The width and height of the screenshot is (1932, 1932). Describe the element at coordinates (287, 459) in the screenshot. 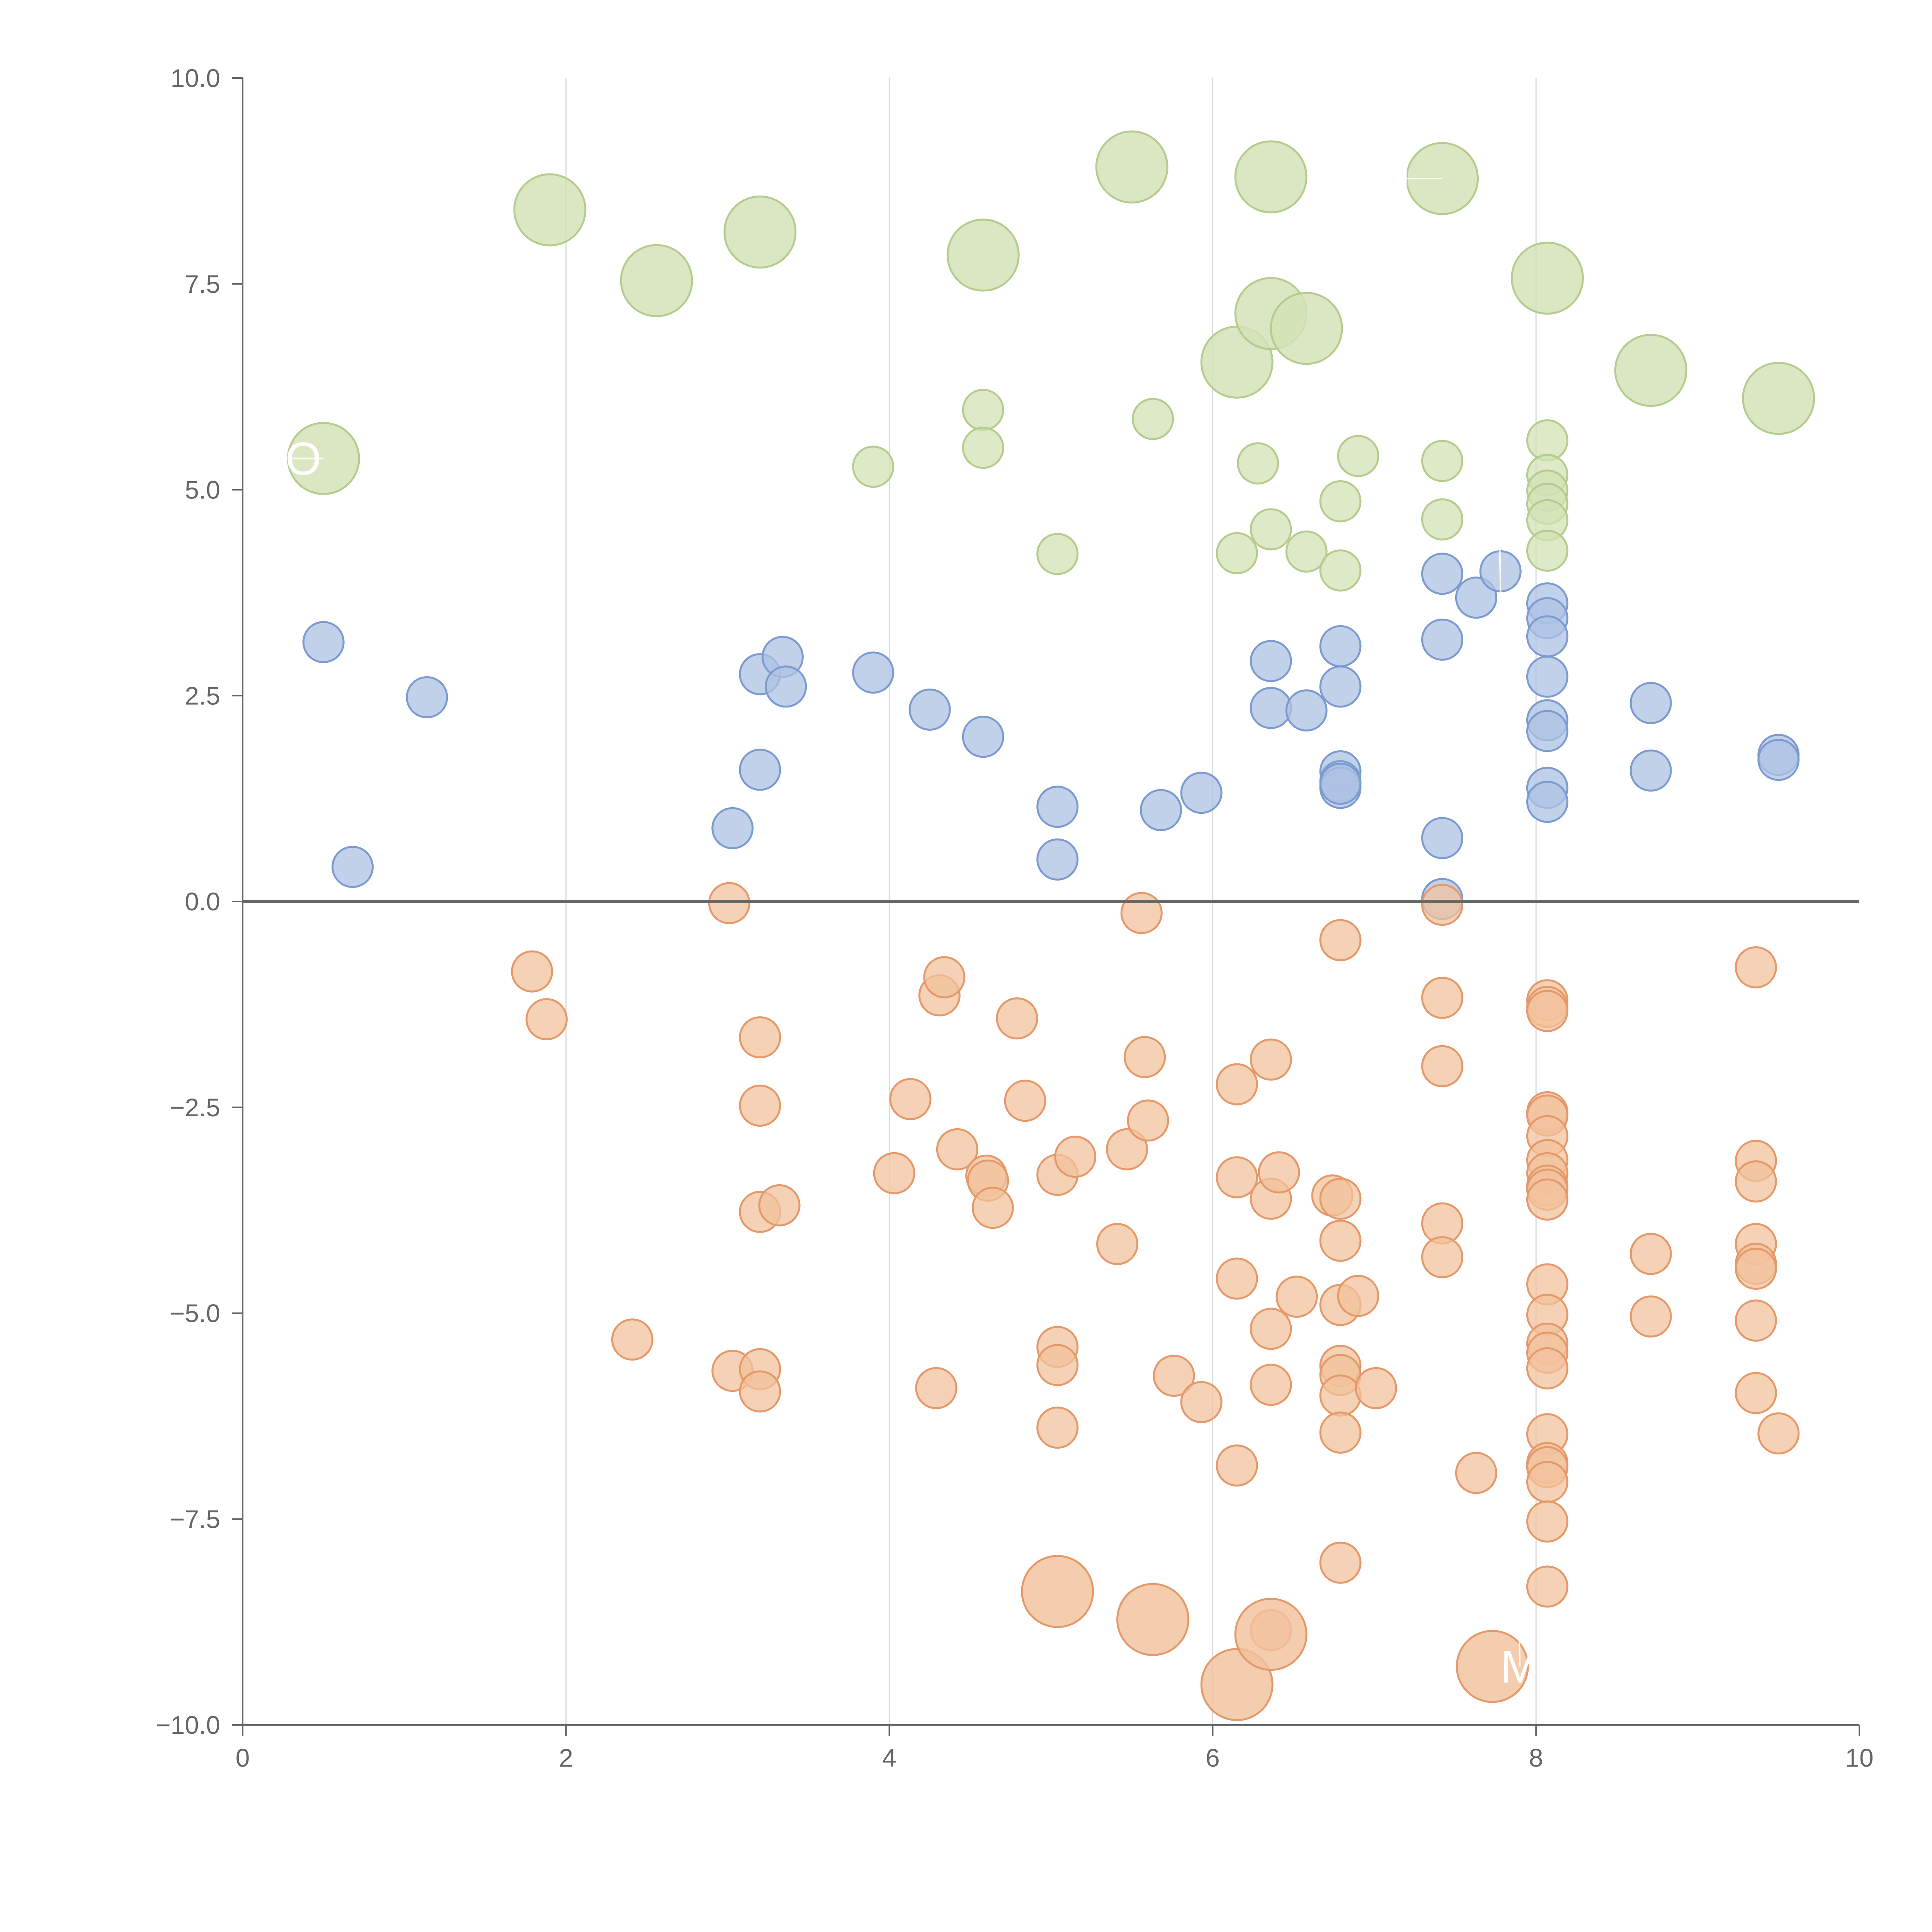

I see `bubble-annotation: EO` at that location.